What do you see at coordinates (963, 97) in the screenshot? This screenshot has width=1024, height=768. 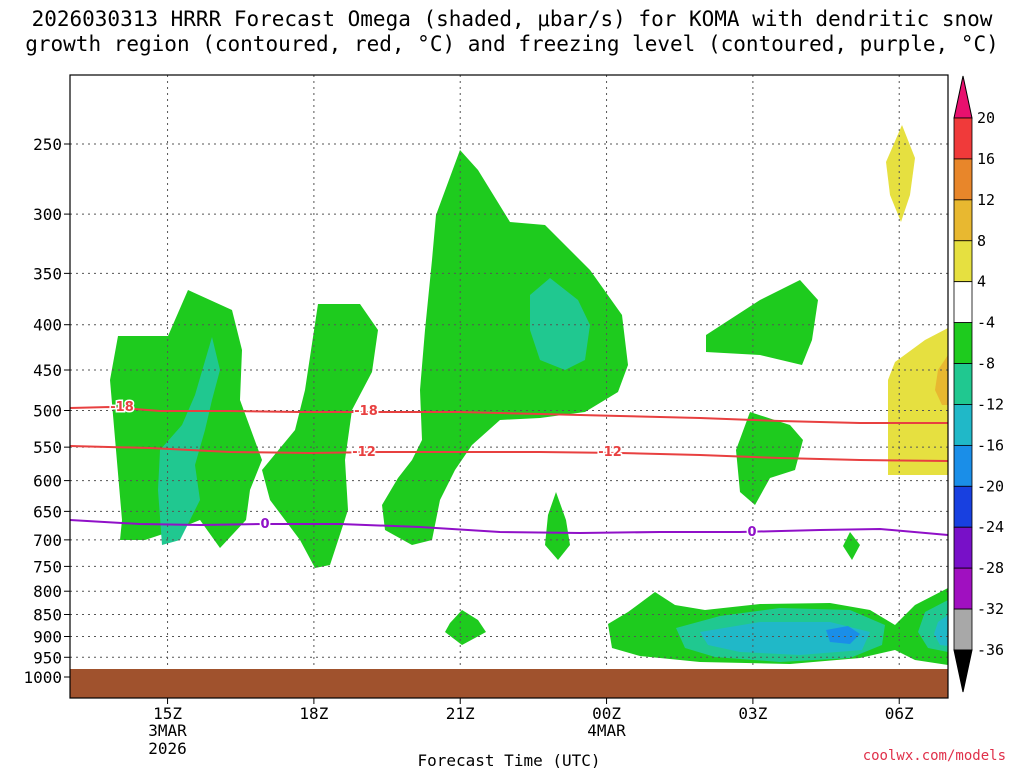 I see `colorbar-top-arrow` at bounding box center [963, 97].